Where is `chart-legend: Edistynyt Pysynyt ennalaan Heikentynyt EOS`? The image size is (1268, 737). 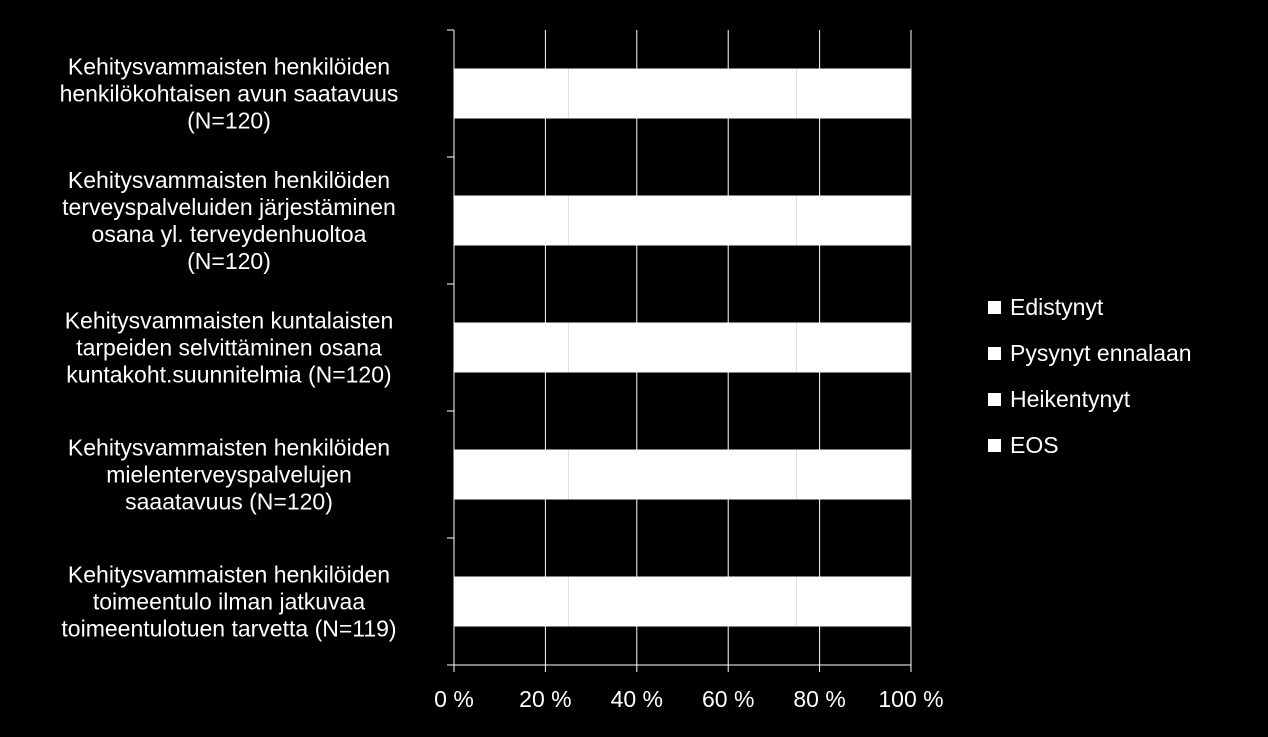
chart-legend: Edistynyt Pysynyt ennalaan Heikentynyt EOS is located at coordinates (1090, 376).